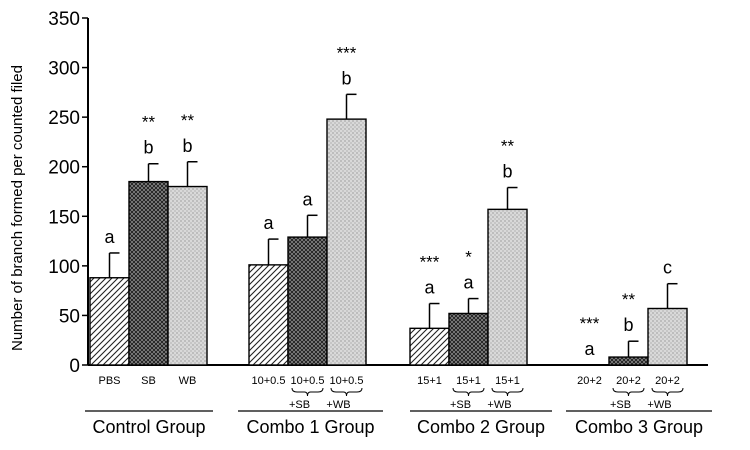 The height and width of the screenshot is (450, 750). Describe the element at coordinates (64, 168) in the screenshot. I see `y-tick-label: 200` at that location.